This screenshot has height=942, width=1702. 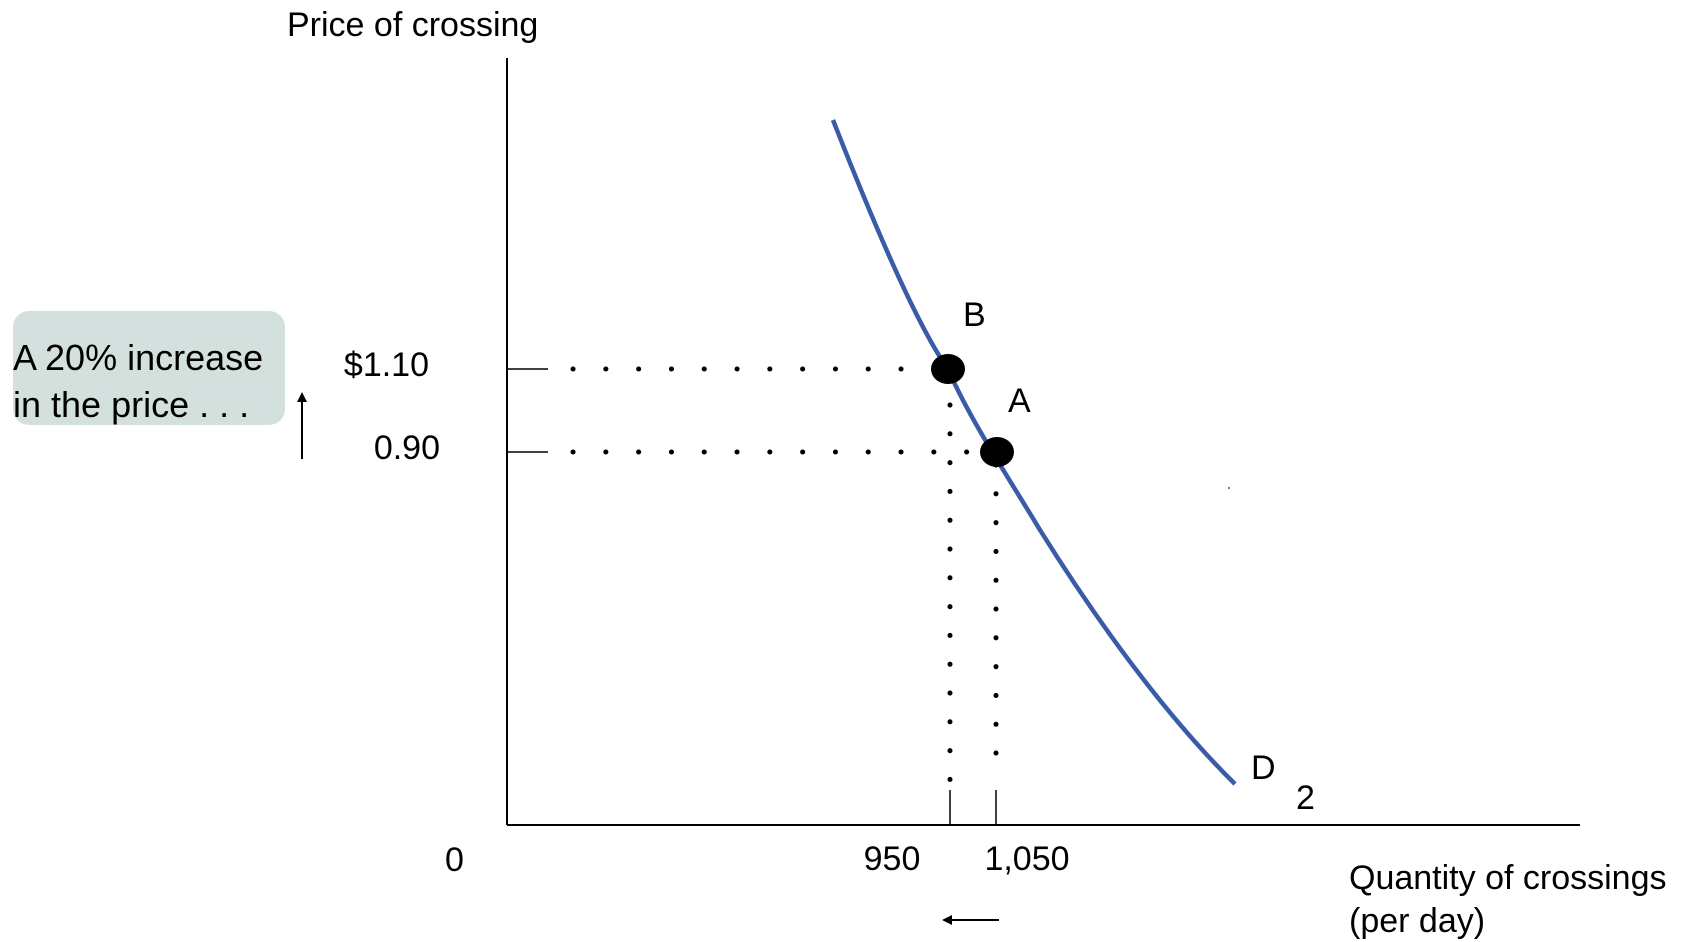 I want to click on y-axis-title: Price of crossing, so click(x=412, y=25).